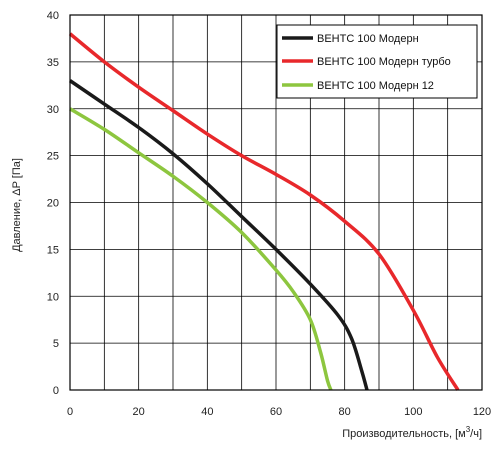 The width and height of the screenshot is (497, 453). What do you see at coordinates (70, 412) in the screenshot?
I see `x-tick-label: 0` at bounding box center [70, 412].